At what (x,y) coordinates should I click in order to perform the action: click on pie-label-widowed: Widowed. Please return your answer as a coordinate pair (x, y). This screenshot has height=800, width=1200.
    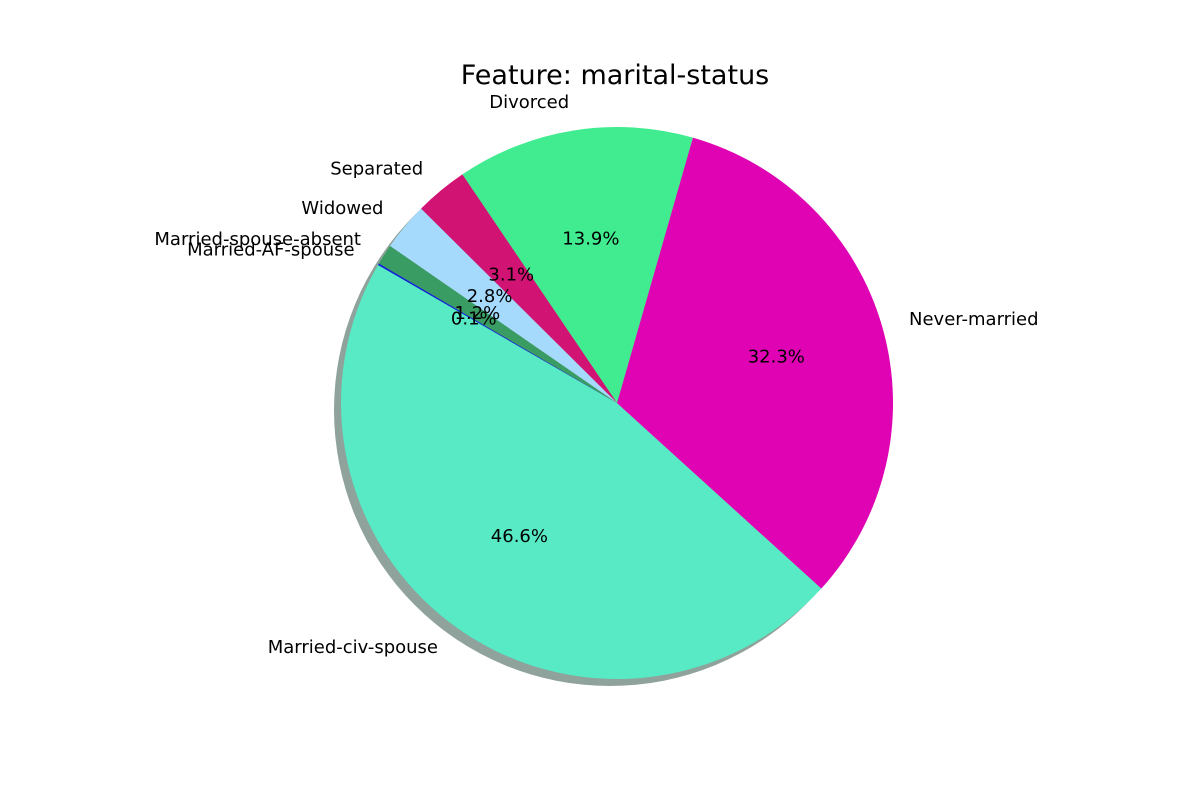
    Looking at the image, I should click on (342, 208).